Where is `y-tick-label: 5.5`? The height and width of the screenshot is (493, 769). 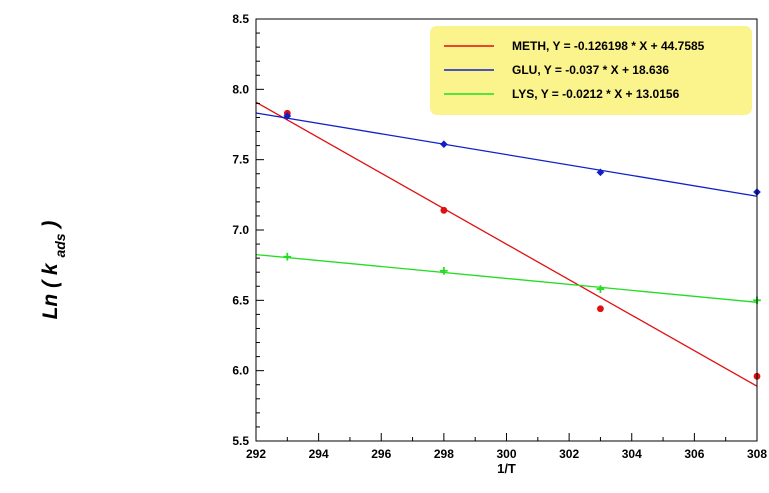
y-tick-label: 5.5 is located at coordinates (240, 441).